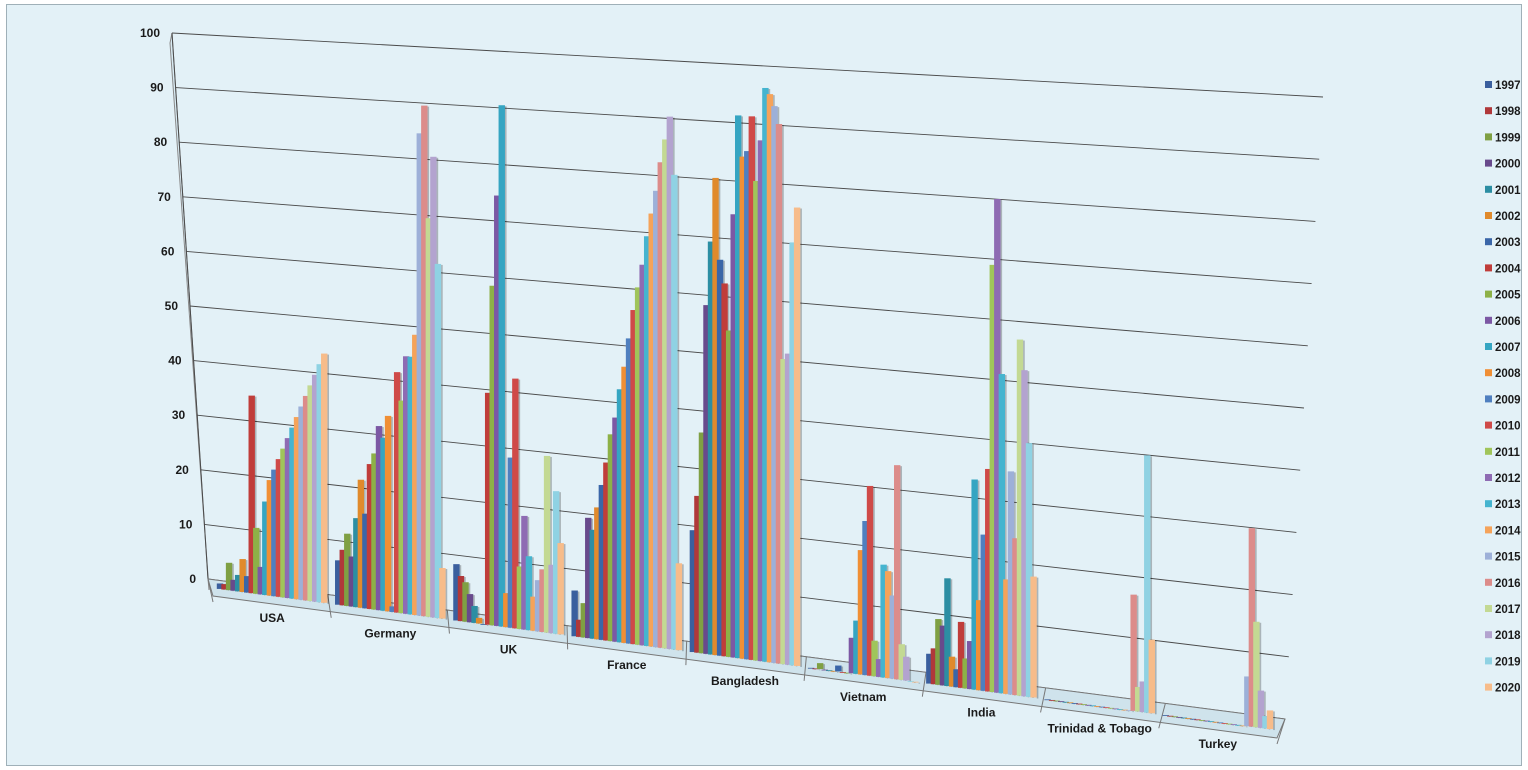 This screenshot has height=770, width=1528. What do you see at coordinates (1508, 86) in the screenshot?
I see `legend-label-1997: 1997` at bounding box center [1508, 86].